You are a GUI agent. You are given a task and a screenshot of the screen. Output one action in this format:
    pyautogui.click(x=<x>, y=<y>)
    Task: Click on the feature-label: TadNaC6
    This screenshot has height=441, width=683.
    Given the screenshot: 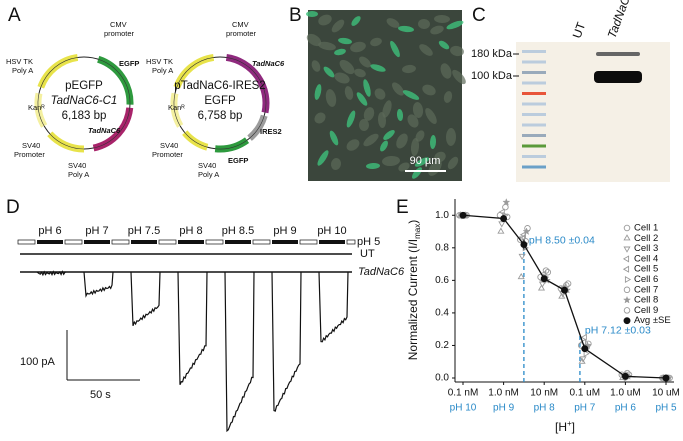 What is the action you would take?
    pyautogui.click(x=104, y=130)
    